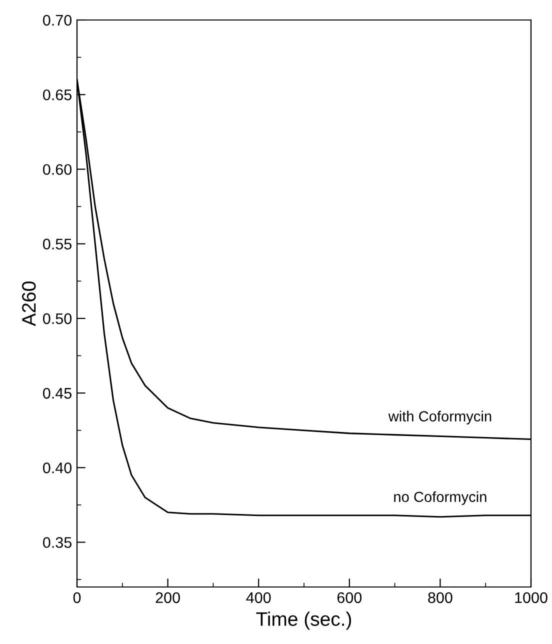  I want to click on y-tick-label: 0.50, so click(57, 318).